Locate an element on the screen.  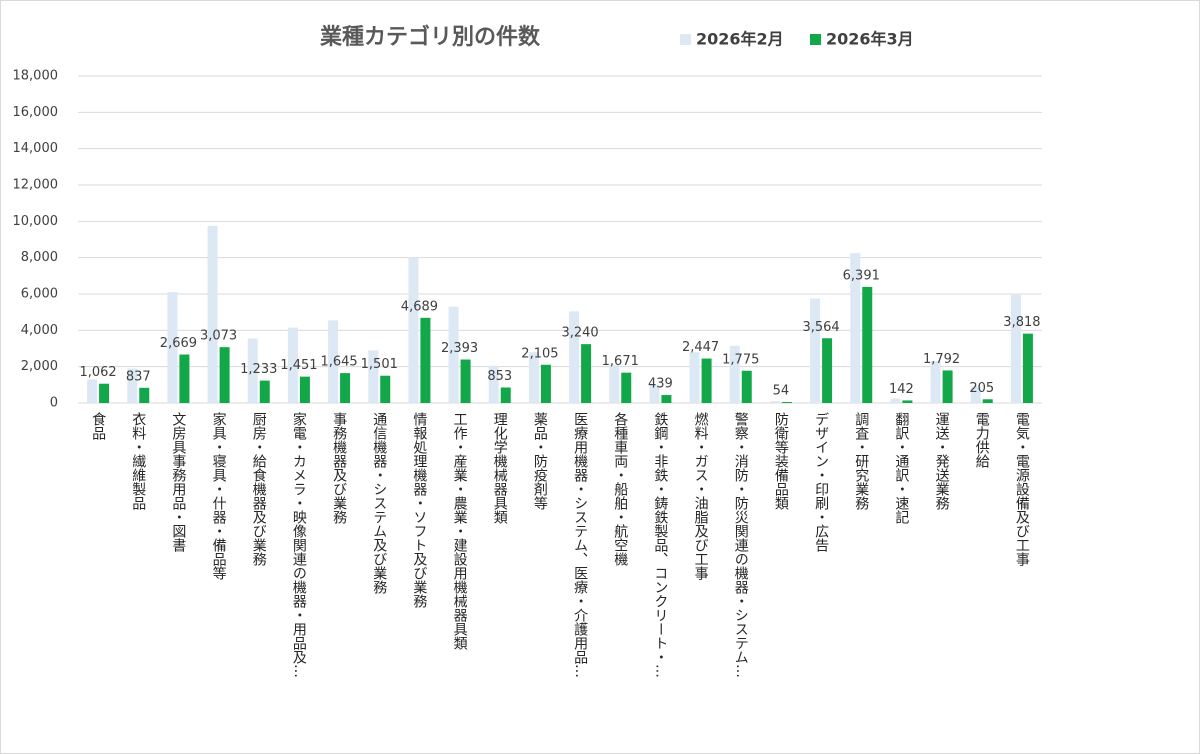
x-tick-label: 運送・発送業務 is located at coordinates (942, 461).